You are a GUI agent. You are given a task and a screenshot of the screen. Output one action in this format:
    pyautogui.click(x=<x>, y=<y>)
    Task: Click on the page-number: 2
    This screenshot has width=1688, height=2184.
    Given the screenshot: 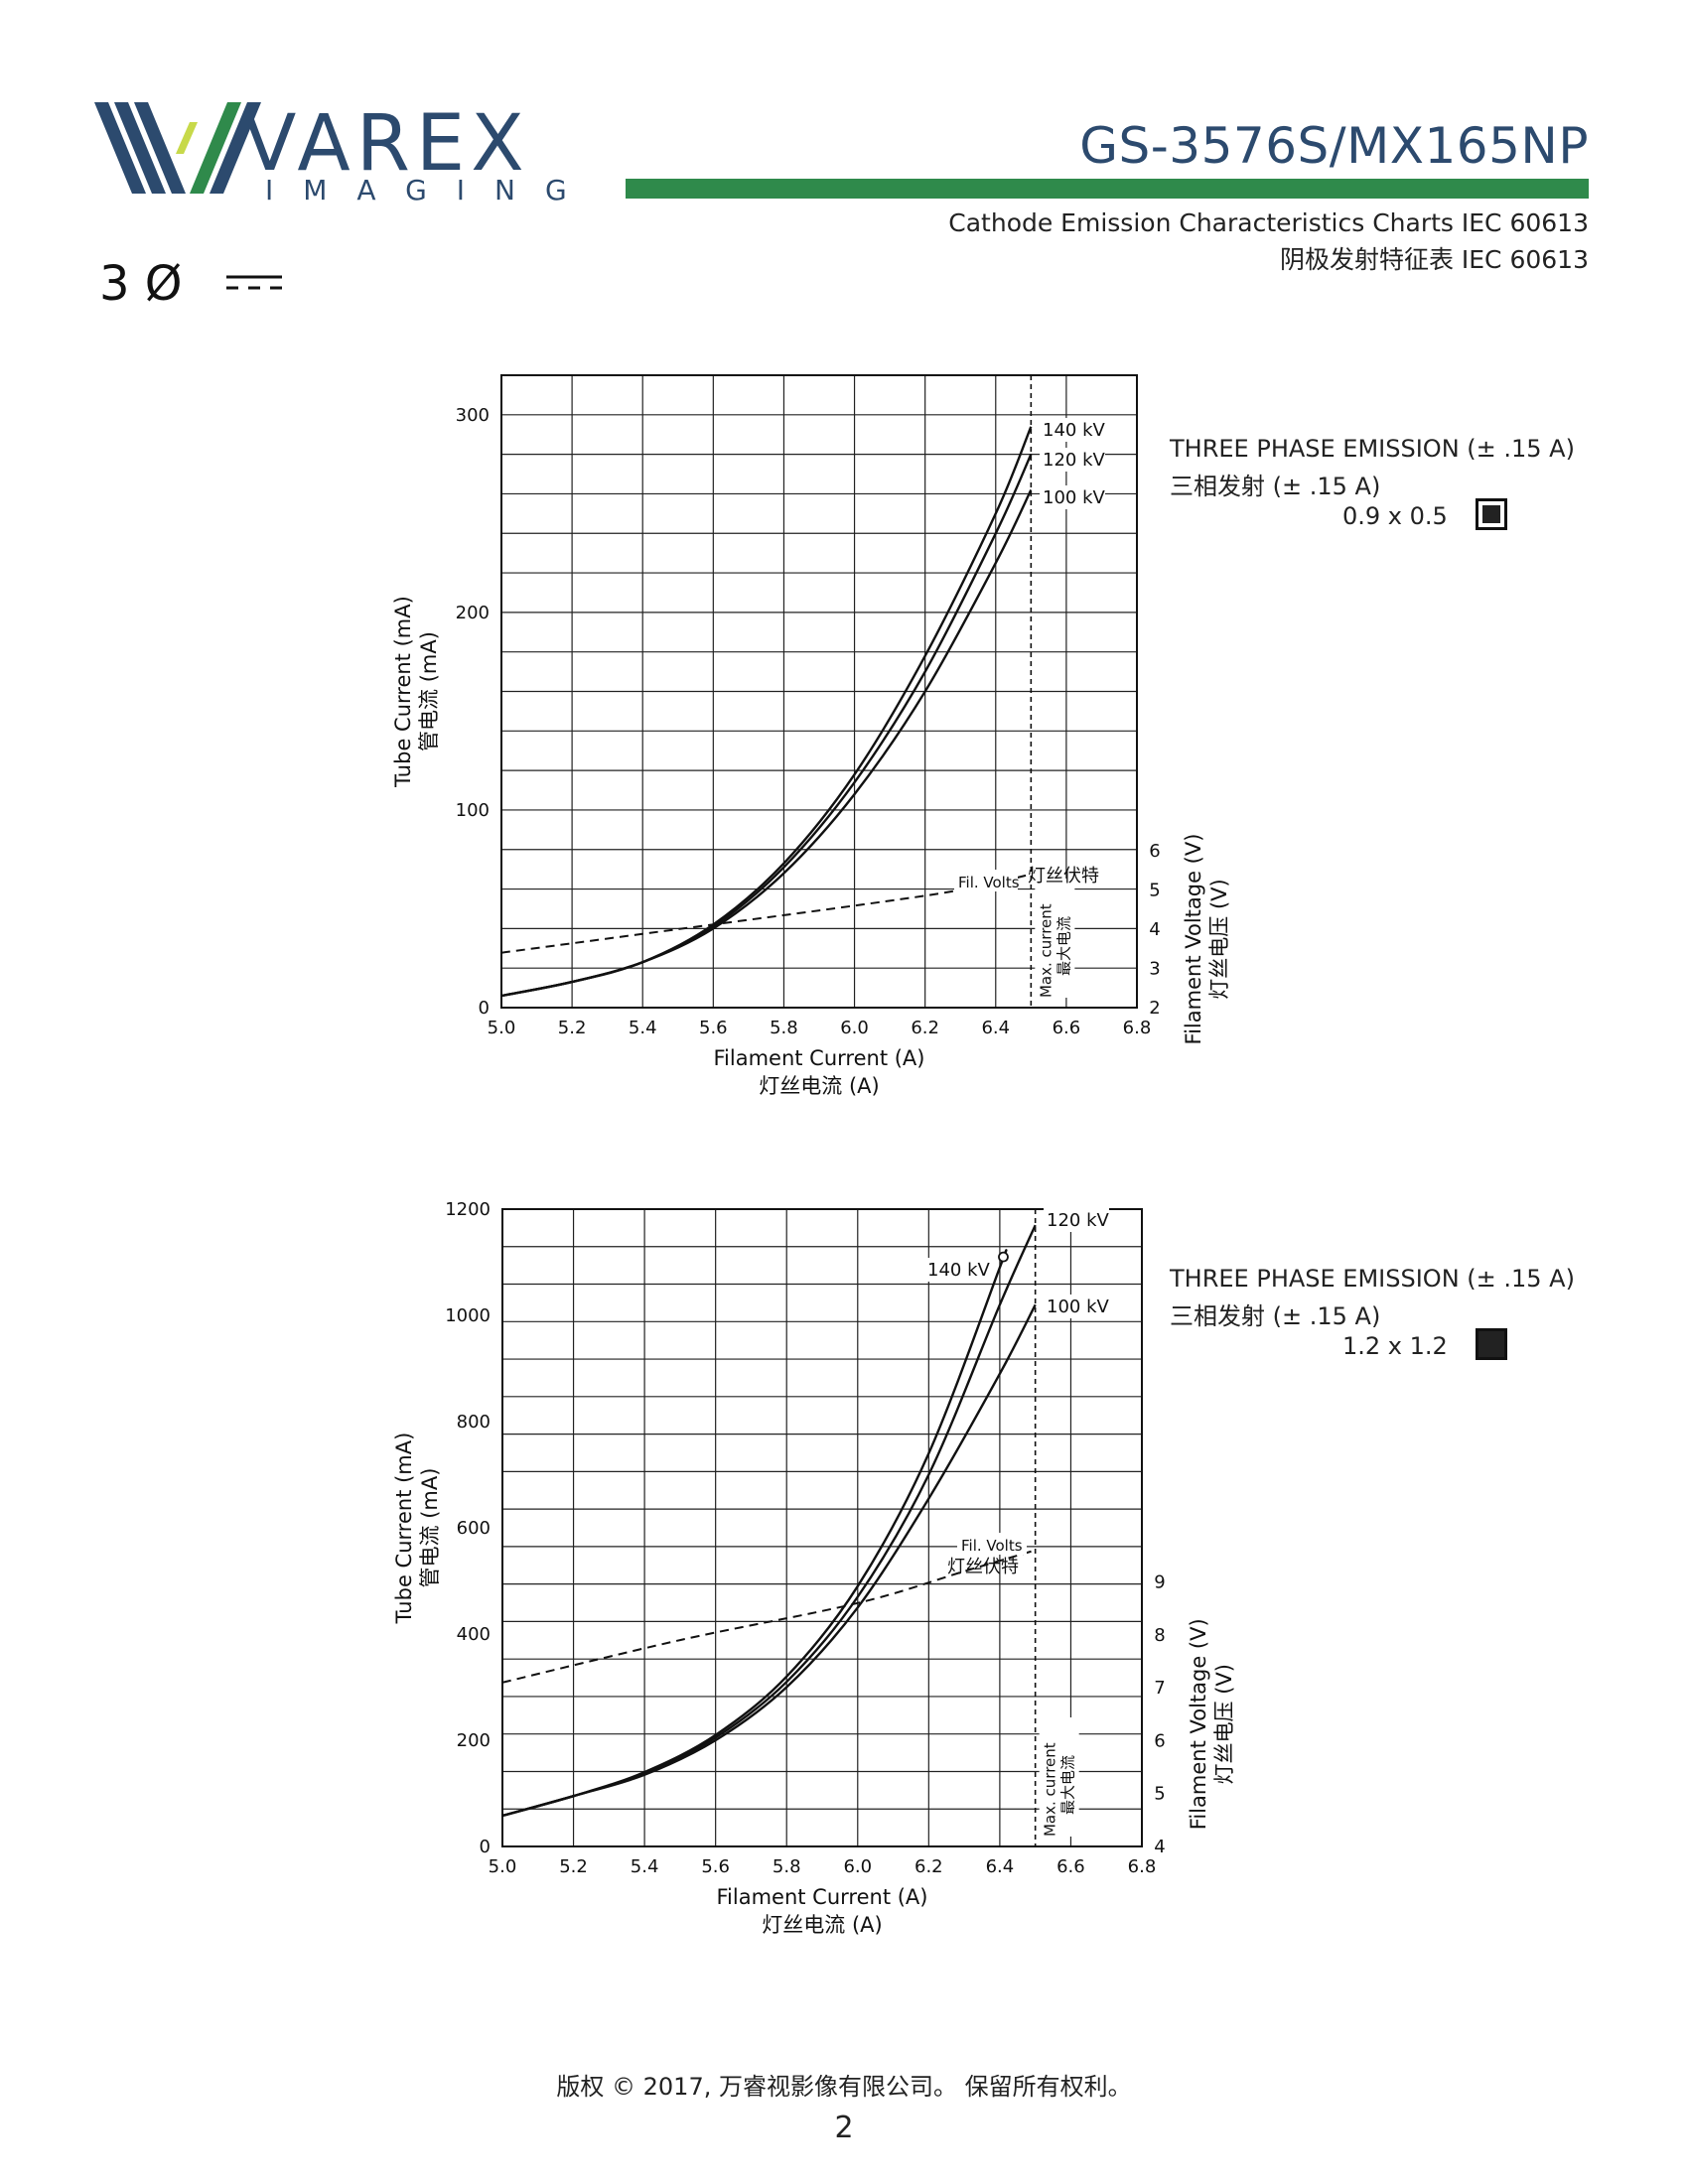 What is the action you would take?
    pyautogui.click(x=844, y=2128)
    